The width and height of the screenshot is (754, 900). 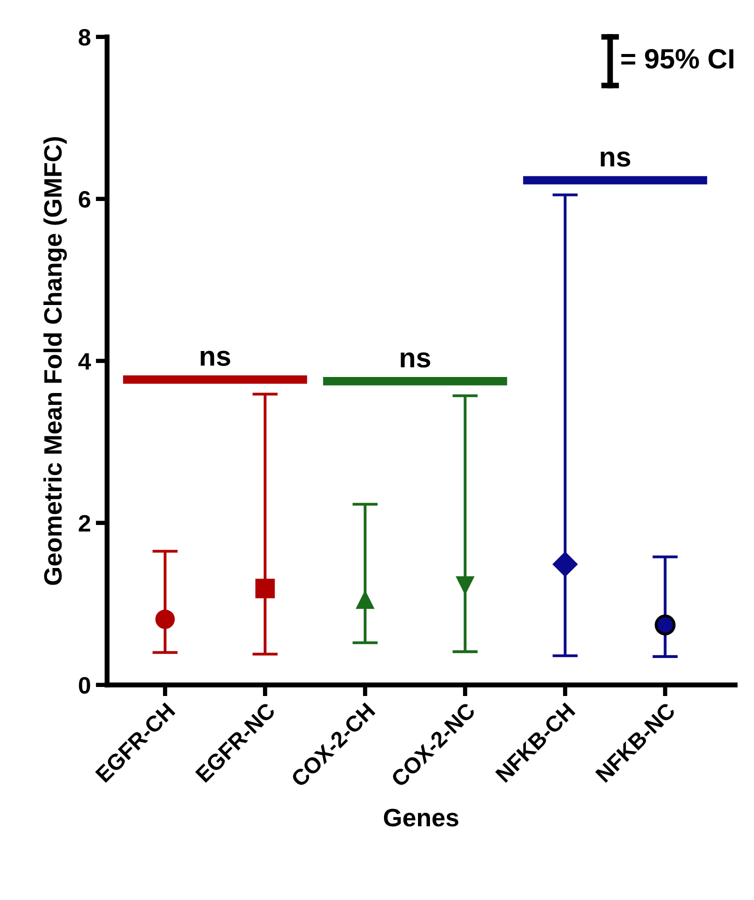 I want to click on annotation: = 95% CI, so click(x=677, y=58).